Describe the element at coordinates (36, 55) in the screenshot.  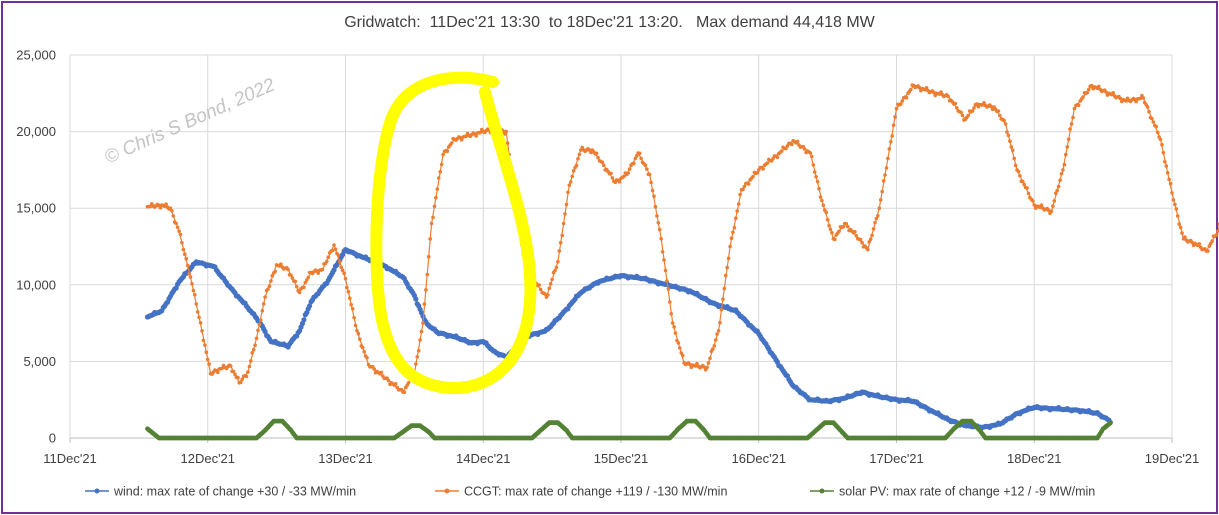
I see `y-tick-label: 25,000` at that location.